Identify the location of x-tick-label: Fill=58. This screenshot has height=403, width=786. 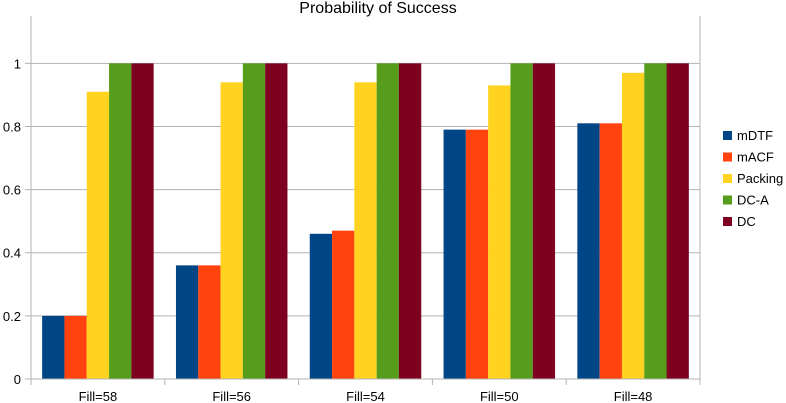
(98, 396).